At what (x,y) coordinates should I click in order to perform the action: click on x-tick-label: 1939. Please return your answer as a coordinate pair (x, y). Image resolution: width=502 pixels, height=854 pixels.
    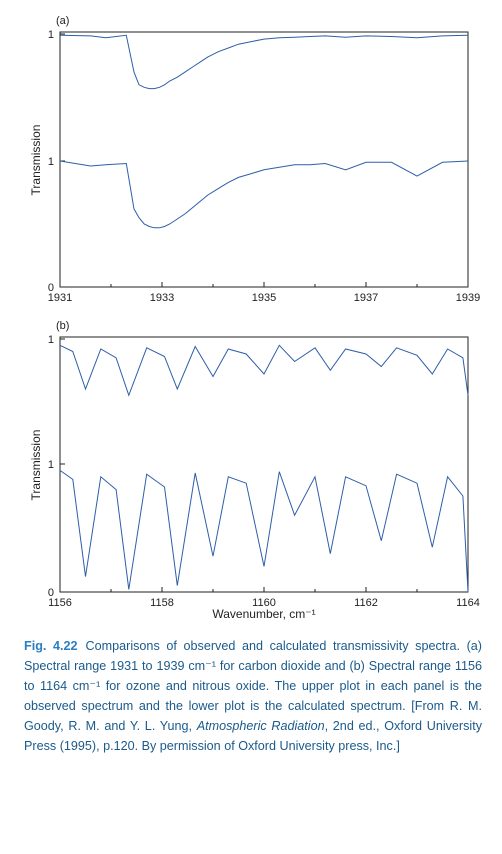
    Looking at the image, I should click on (468, 298).